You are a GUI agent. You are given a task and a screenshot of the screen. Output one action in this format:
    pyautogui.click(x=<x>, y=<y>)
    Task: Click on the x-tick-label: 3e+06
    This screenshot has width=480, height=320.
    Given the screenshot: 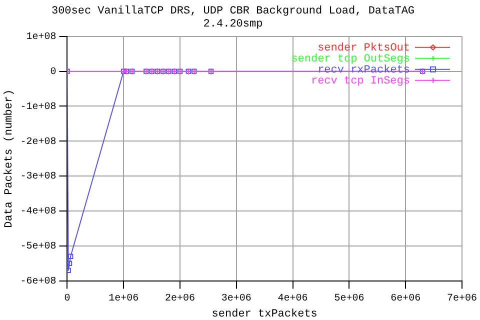 What is the action you would take?
    pyautogui.click(x=236, y=298)
    